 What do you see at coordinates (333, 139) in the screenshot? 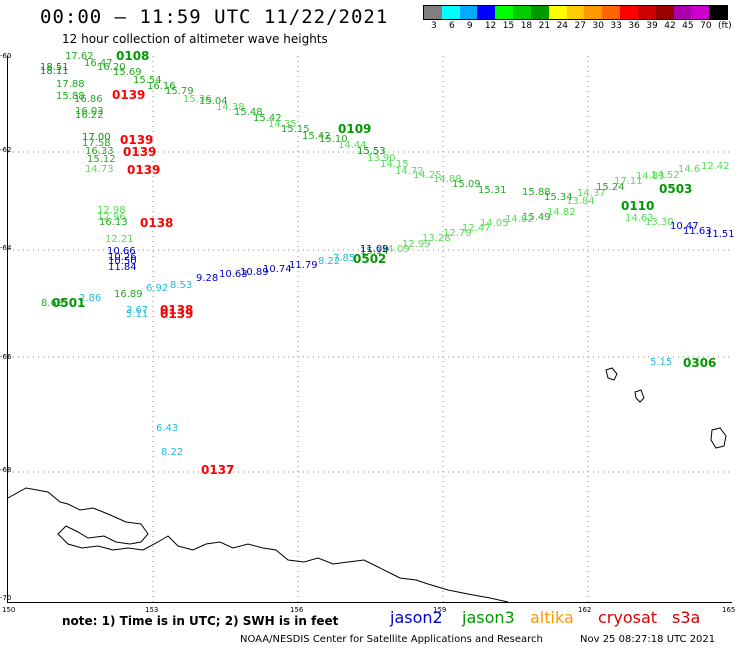
I see `wave-height-value: 15.10` at bounding box center [333, 139].